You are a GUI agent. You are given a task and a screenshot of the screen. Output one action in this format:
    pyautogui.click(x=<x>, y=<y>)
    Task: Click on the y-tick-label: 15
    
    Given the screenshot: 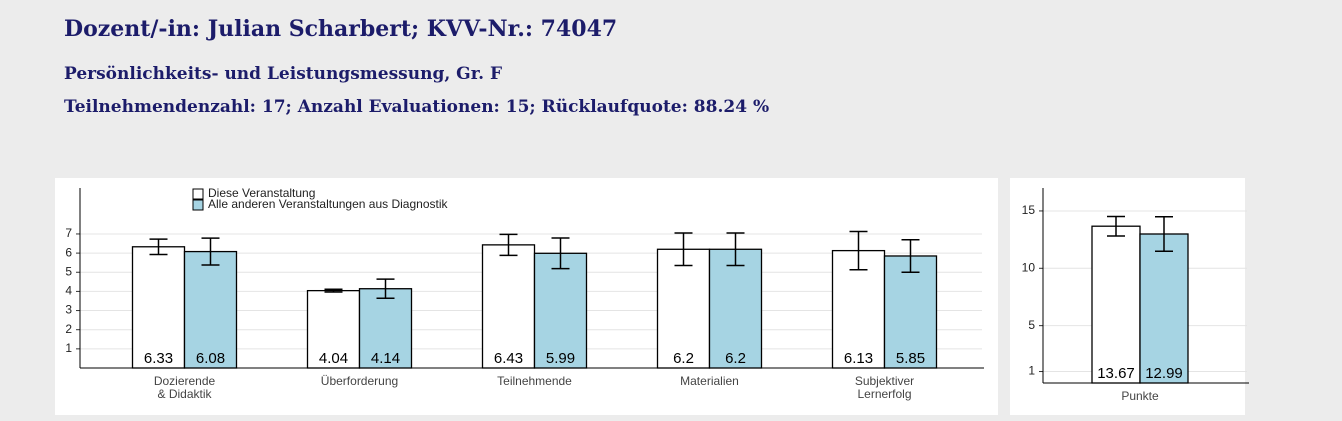 What is the action you would take?
    pyautogui.click(x=1029, y=210)
    